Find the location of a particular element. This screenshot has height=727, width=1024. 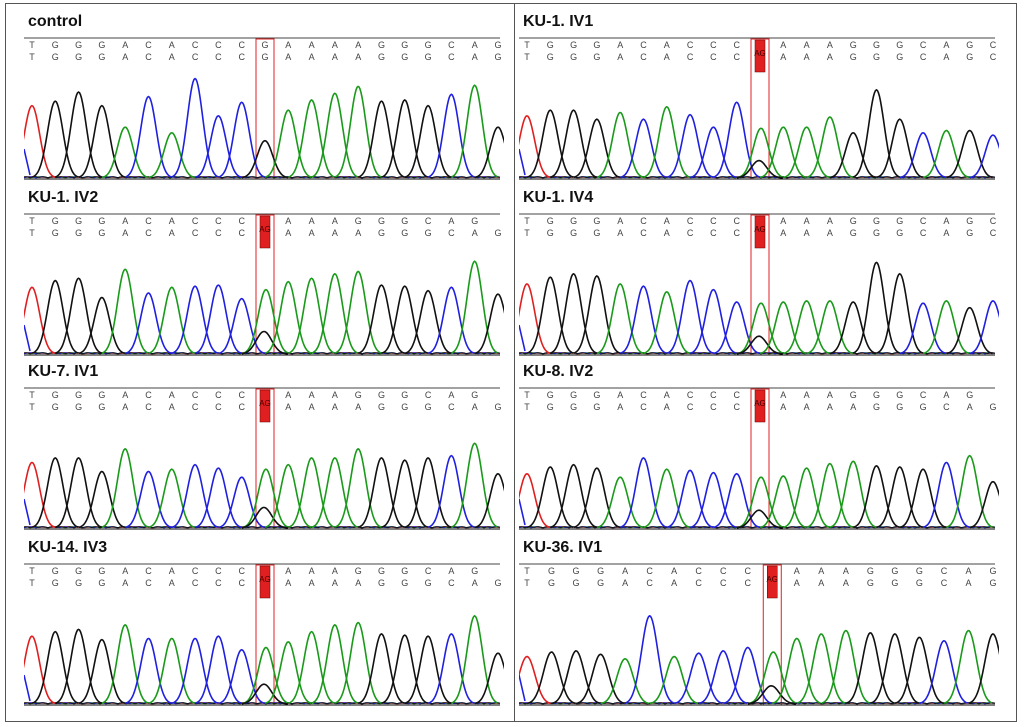

panel-title: KU-1. IV4 is located at coordinates (558, 197).